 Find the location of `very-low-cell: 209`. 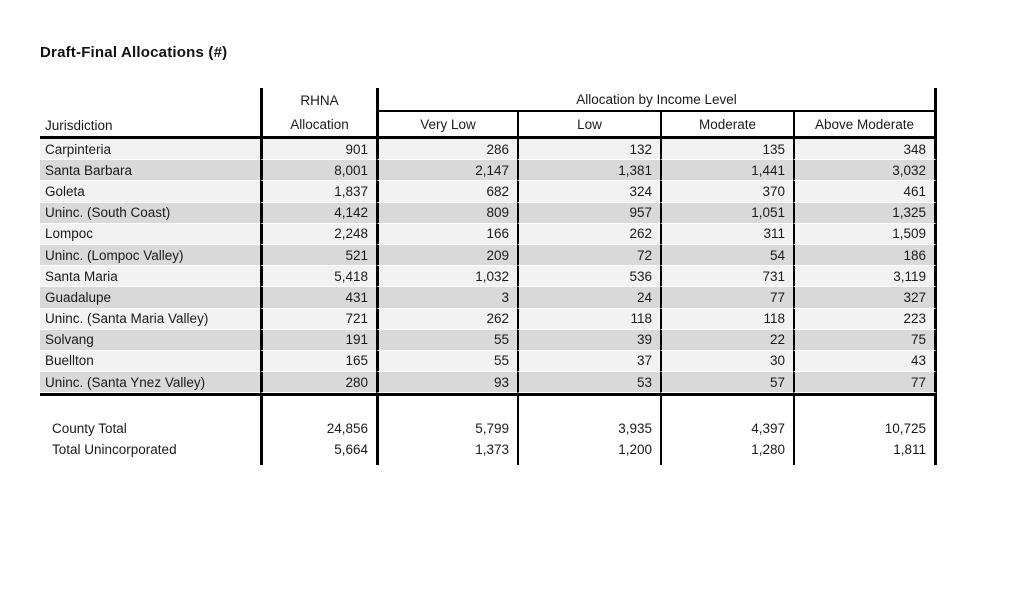

very-low-cell: 209 is located at coordinates (446, 255).